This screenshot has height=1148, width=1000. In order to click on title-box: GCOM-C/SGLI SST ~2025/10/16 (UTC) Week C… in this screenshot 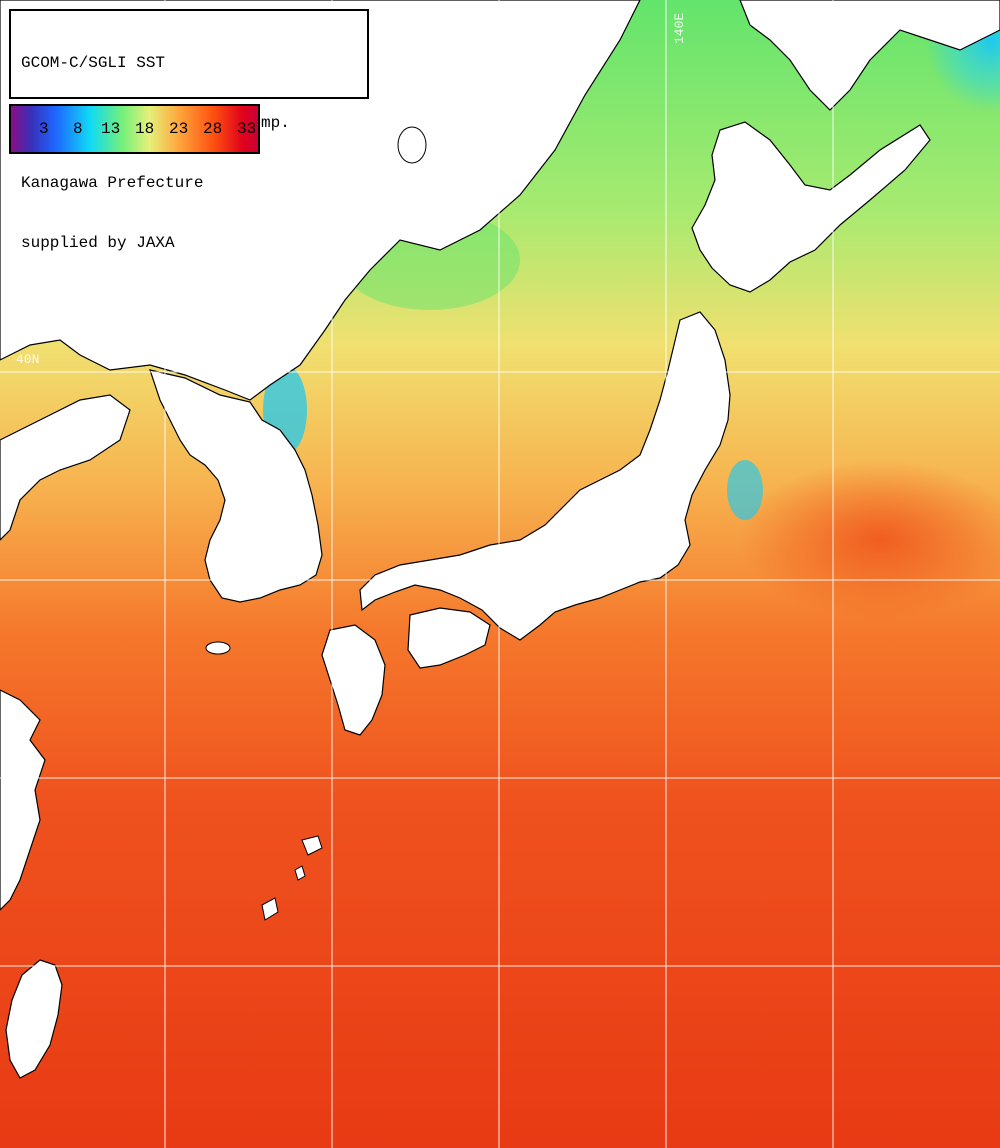, I will do `click(189, 130)`.